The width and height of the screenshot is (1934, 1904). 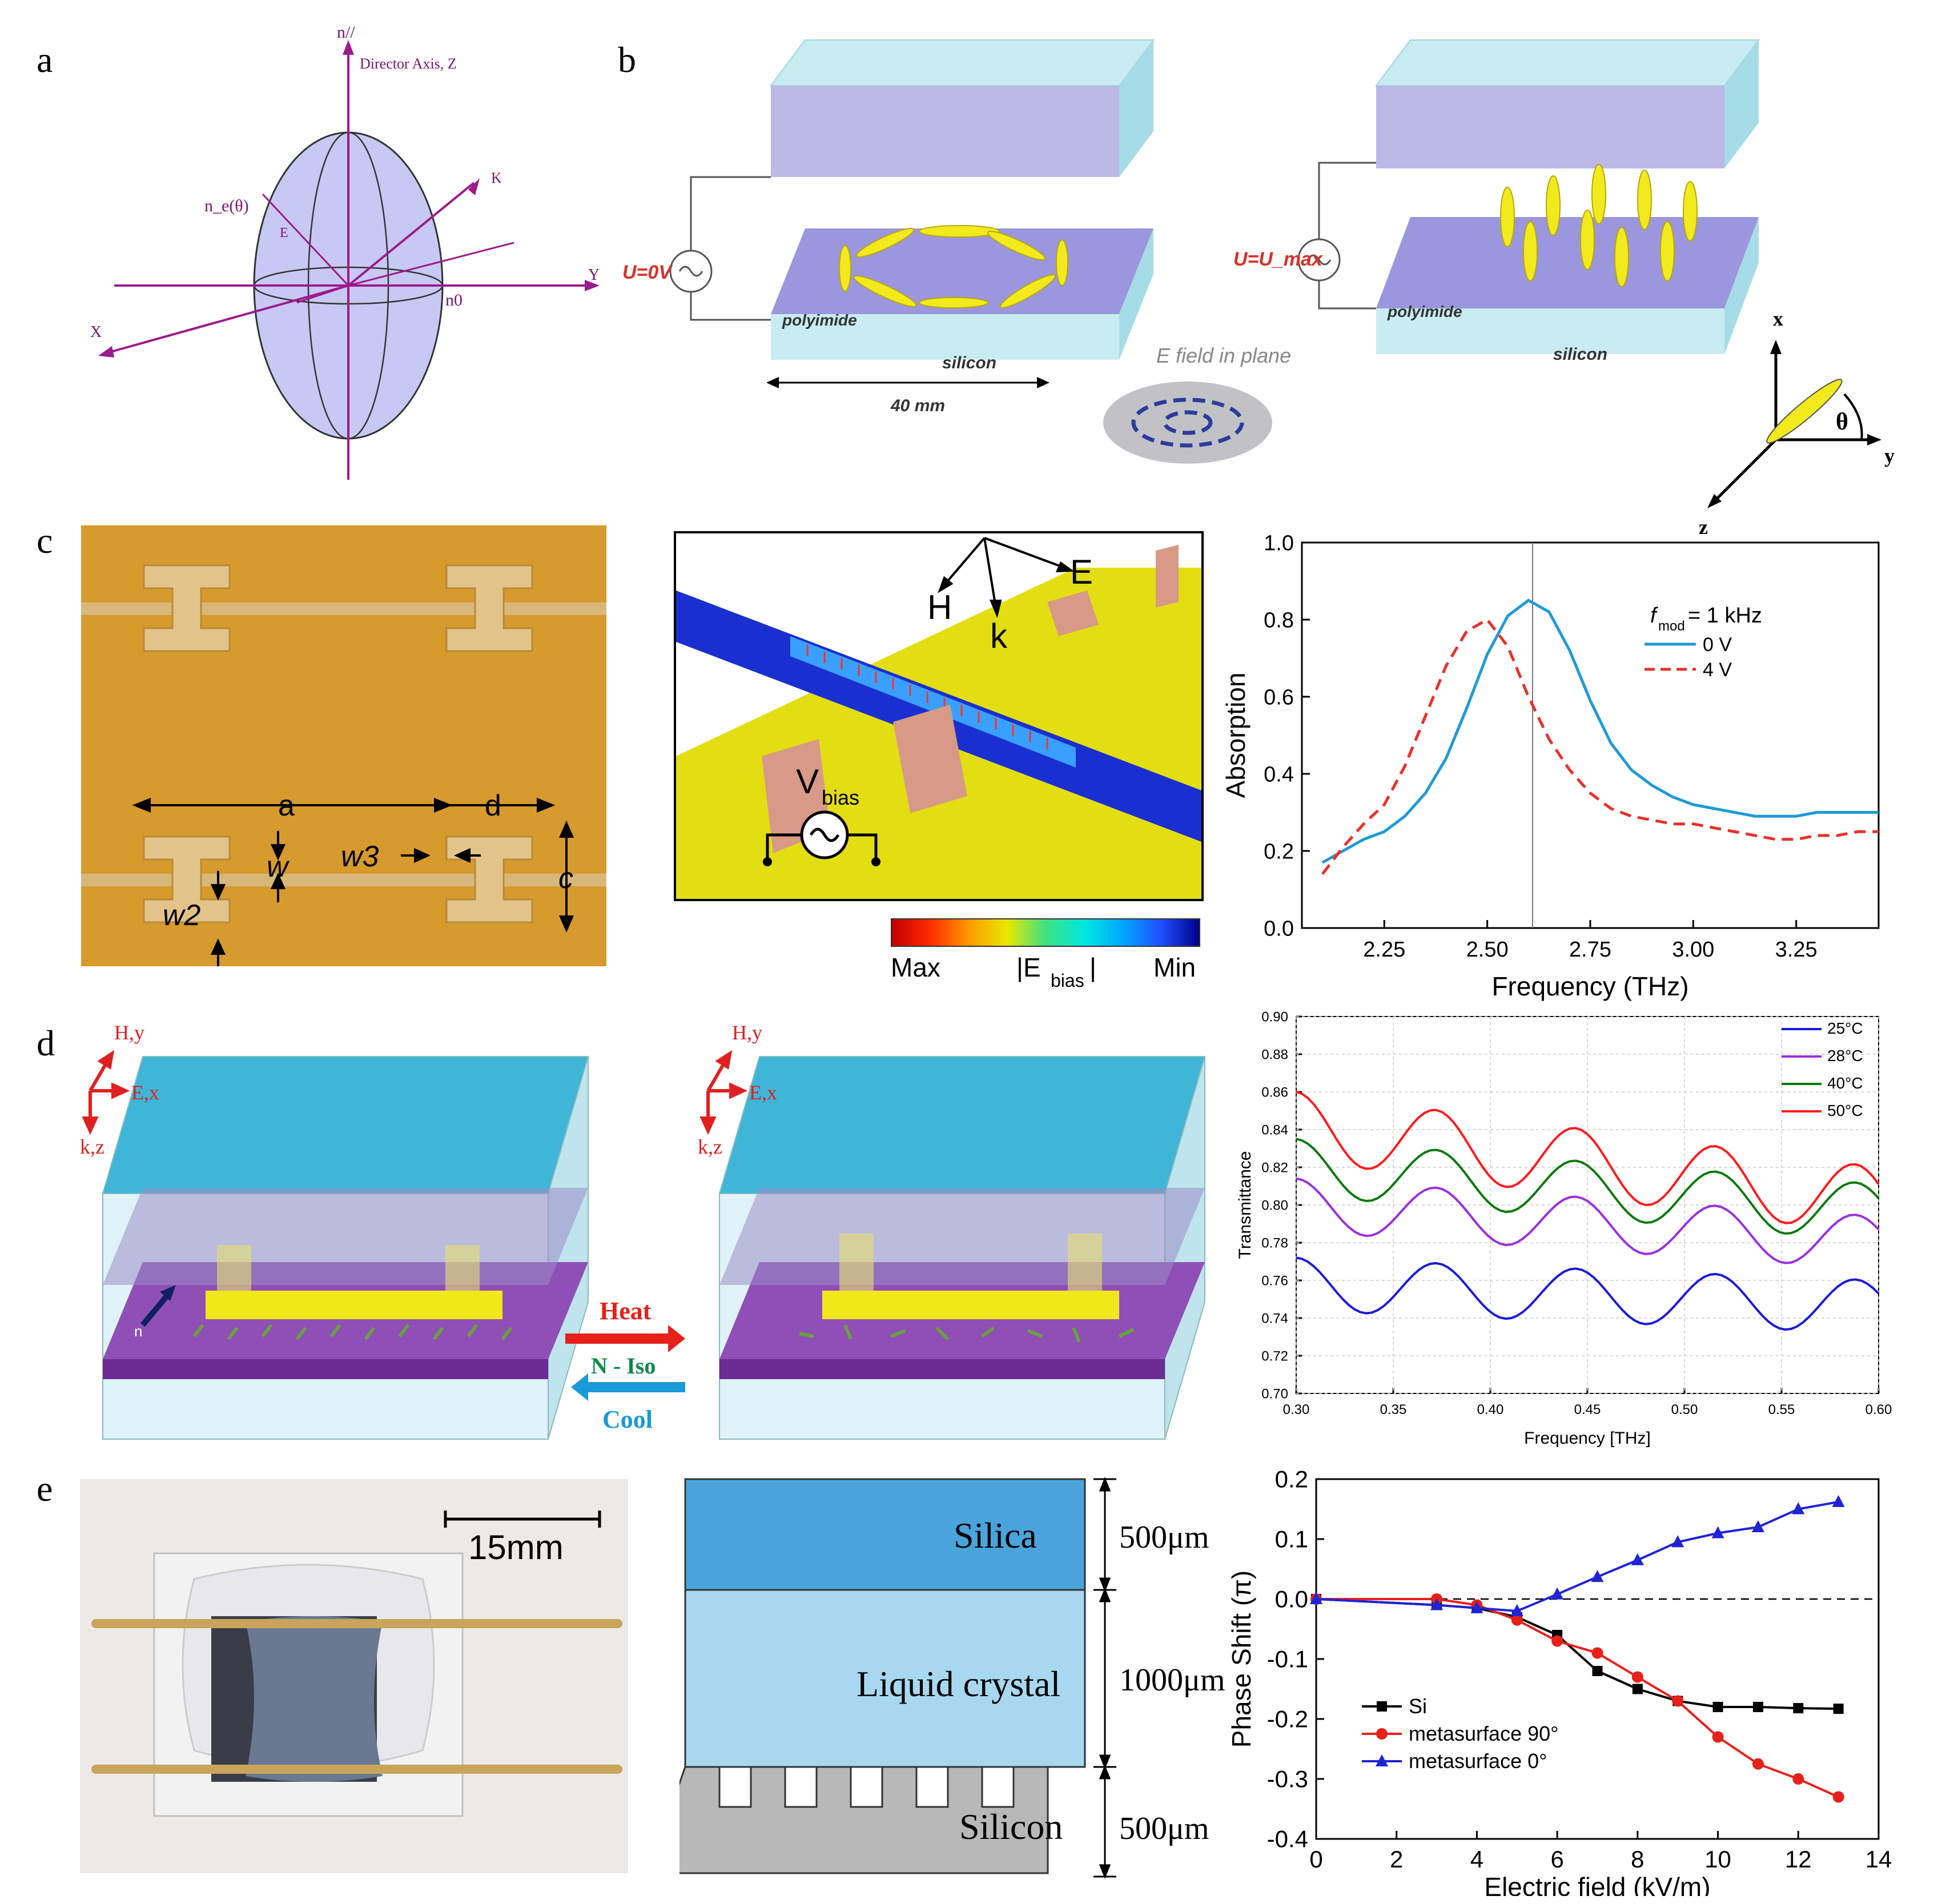 What do you see at coordinates (1279, 620) in the screenshot?
I see `y-tick-label: 0.8` at bounding box center [1279, 620].